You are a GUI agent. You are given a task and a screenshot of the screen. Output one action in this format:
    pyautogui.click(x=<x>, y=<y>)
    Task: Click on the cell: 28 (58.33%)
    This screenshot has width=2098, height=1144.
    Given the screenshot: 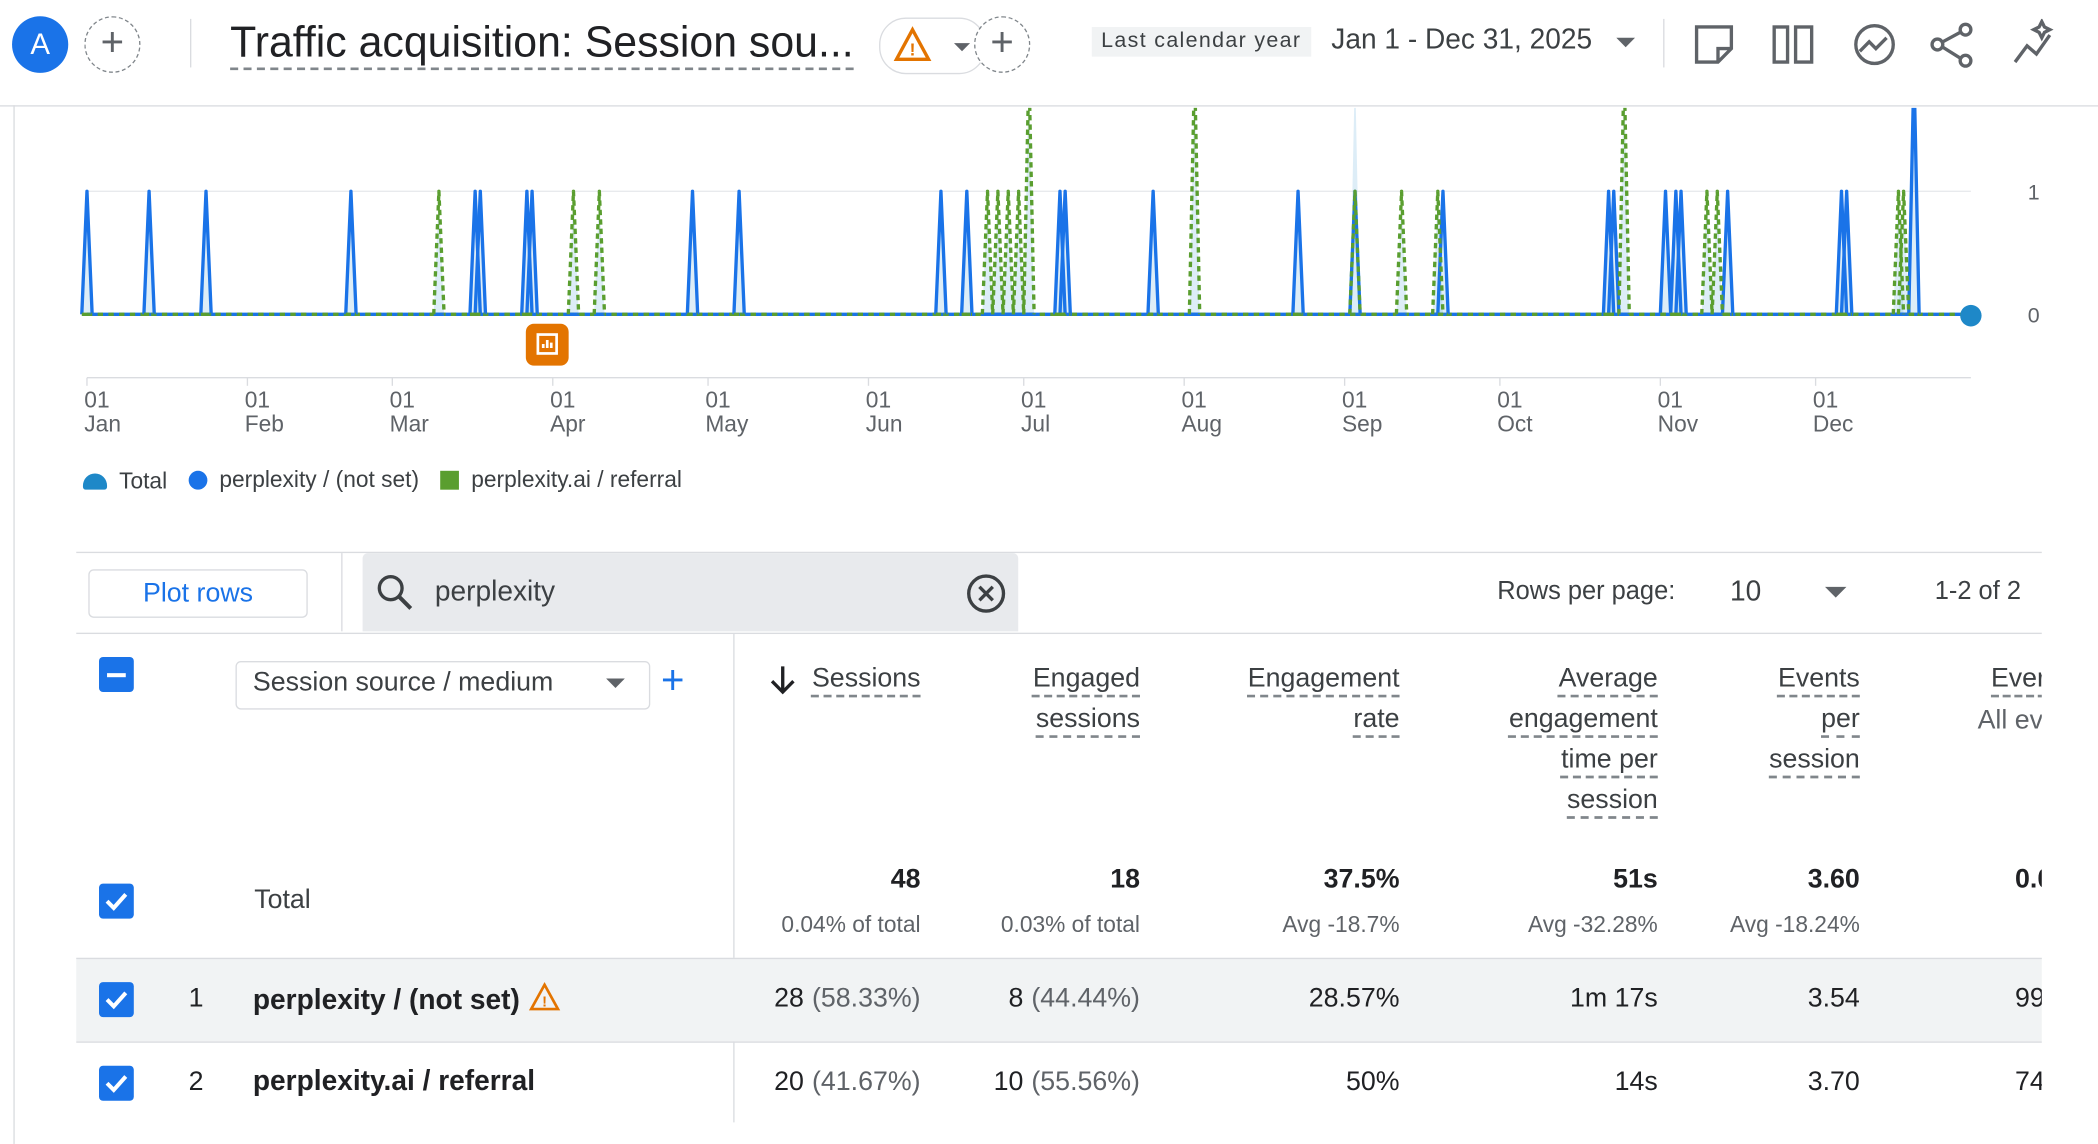 What is the action you would take?
    pyautogui.click(x=847, y=998)
    